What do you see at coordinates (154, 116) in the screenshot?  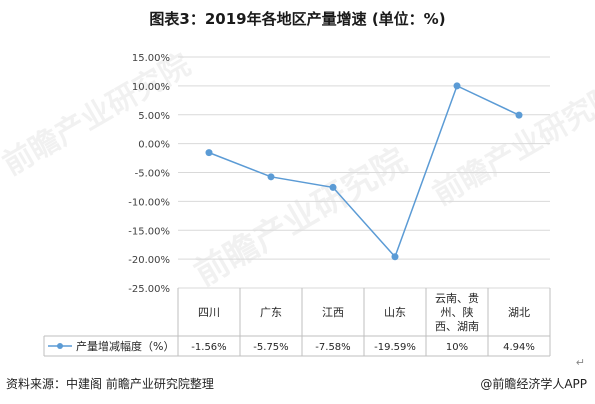 I see `y-tick-label: 5.00%` at bounding box center [154, 116].